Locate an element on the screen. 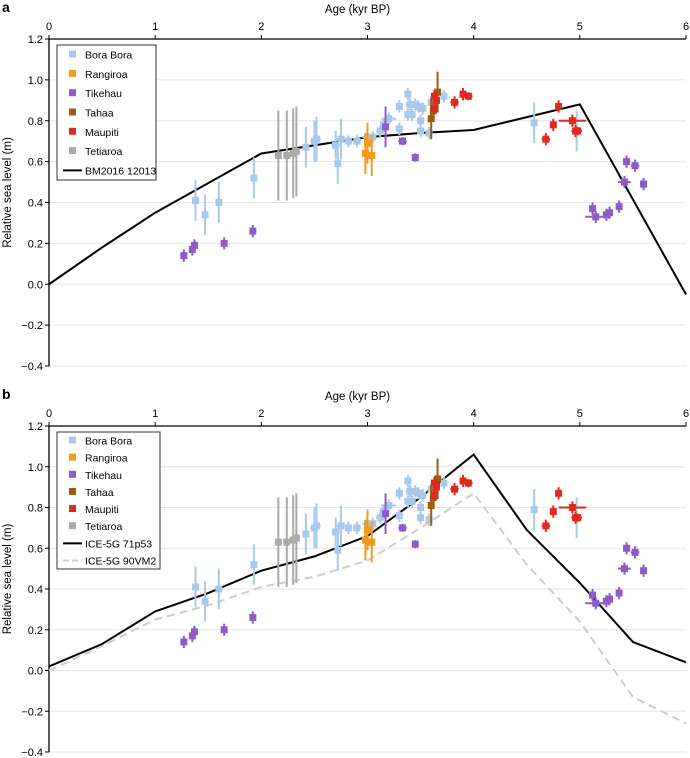 This screenshot has height=758, width=690. series-rangiroa is located at coordinates (368, 149).